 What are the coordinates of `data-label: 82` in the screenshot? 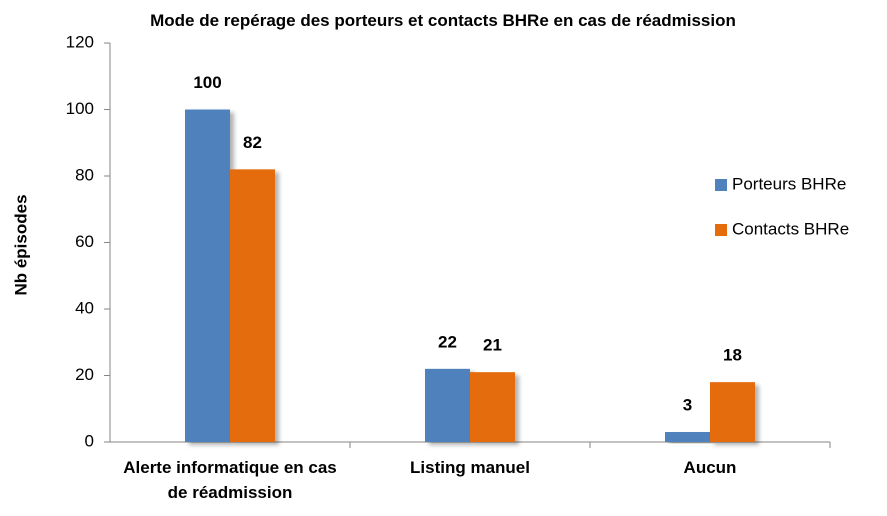 It's located at (252, 142).